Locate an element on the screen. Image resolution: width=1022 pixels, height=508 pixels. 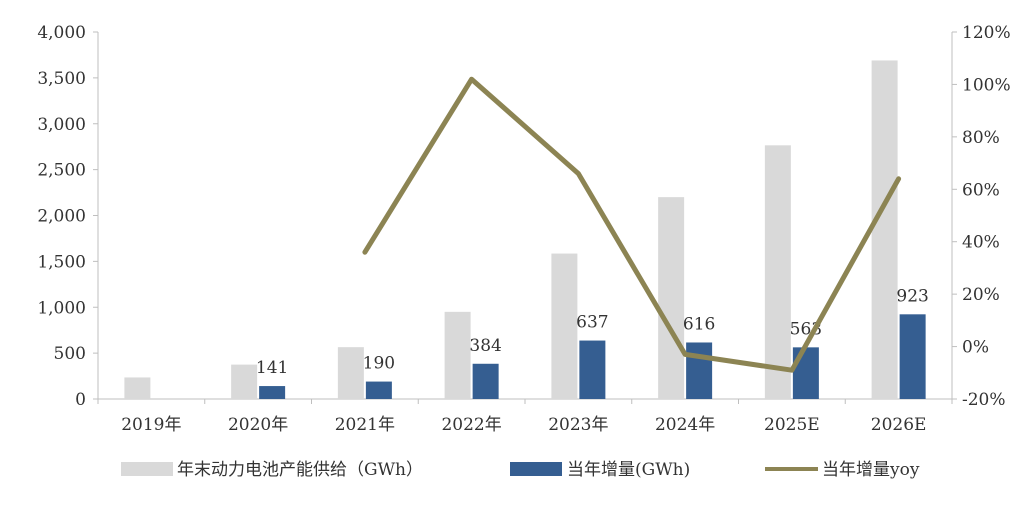
left-axis-tick-label: 3,500 is located at coordinates (61, 79).